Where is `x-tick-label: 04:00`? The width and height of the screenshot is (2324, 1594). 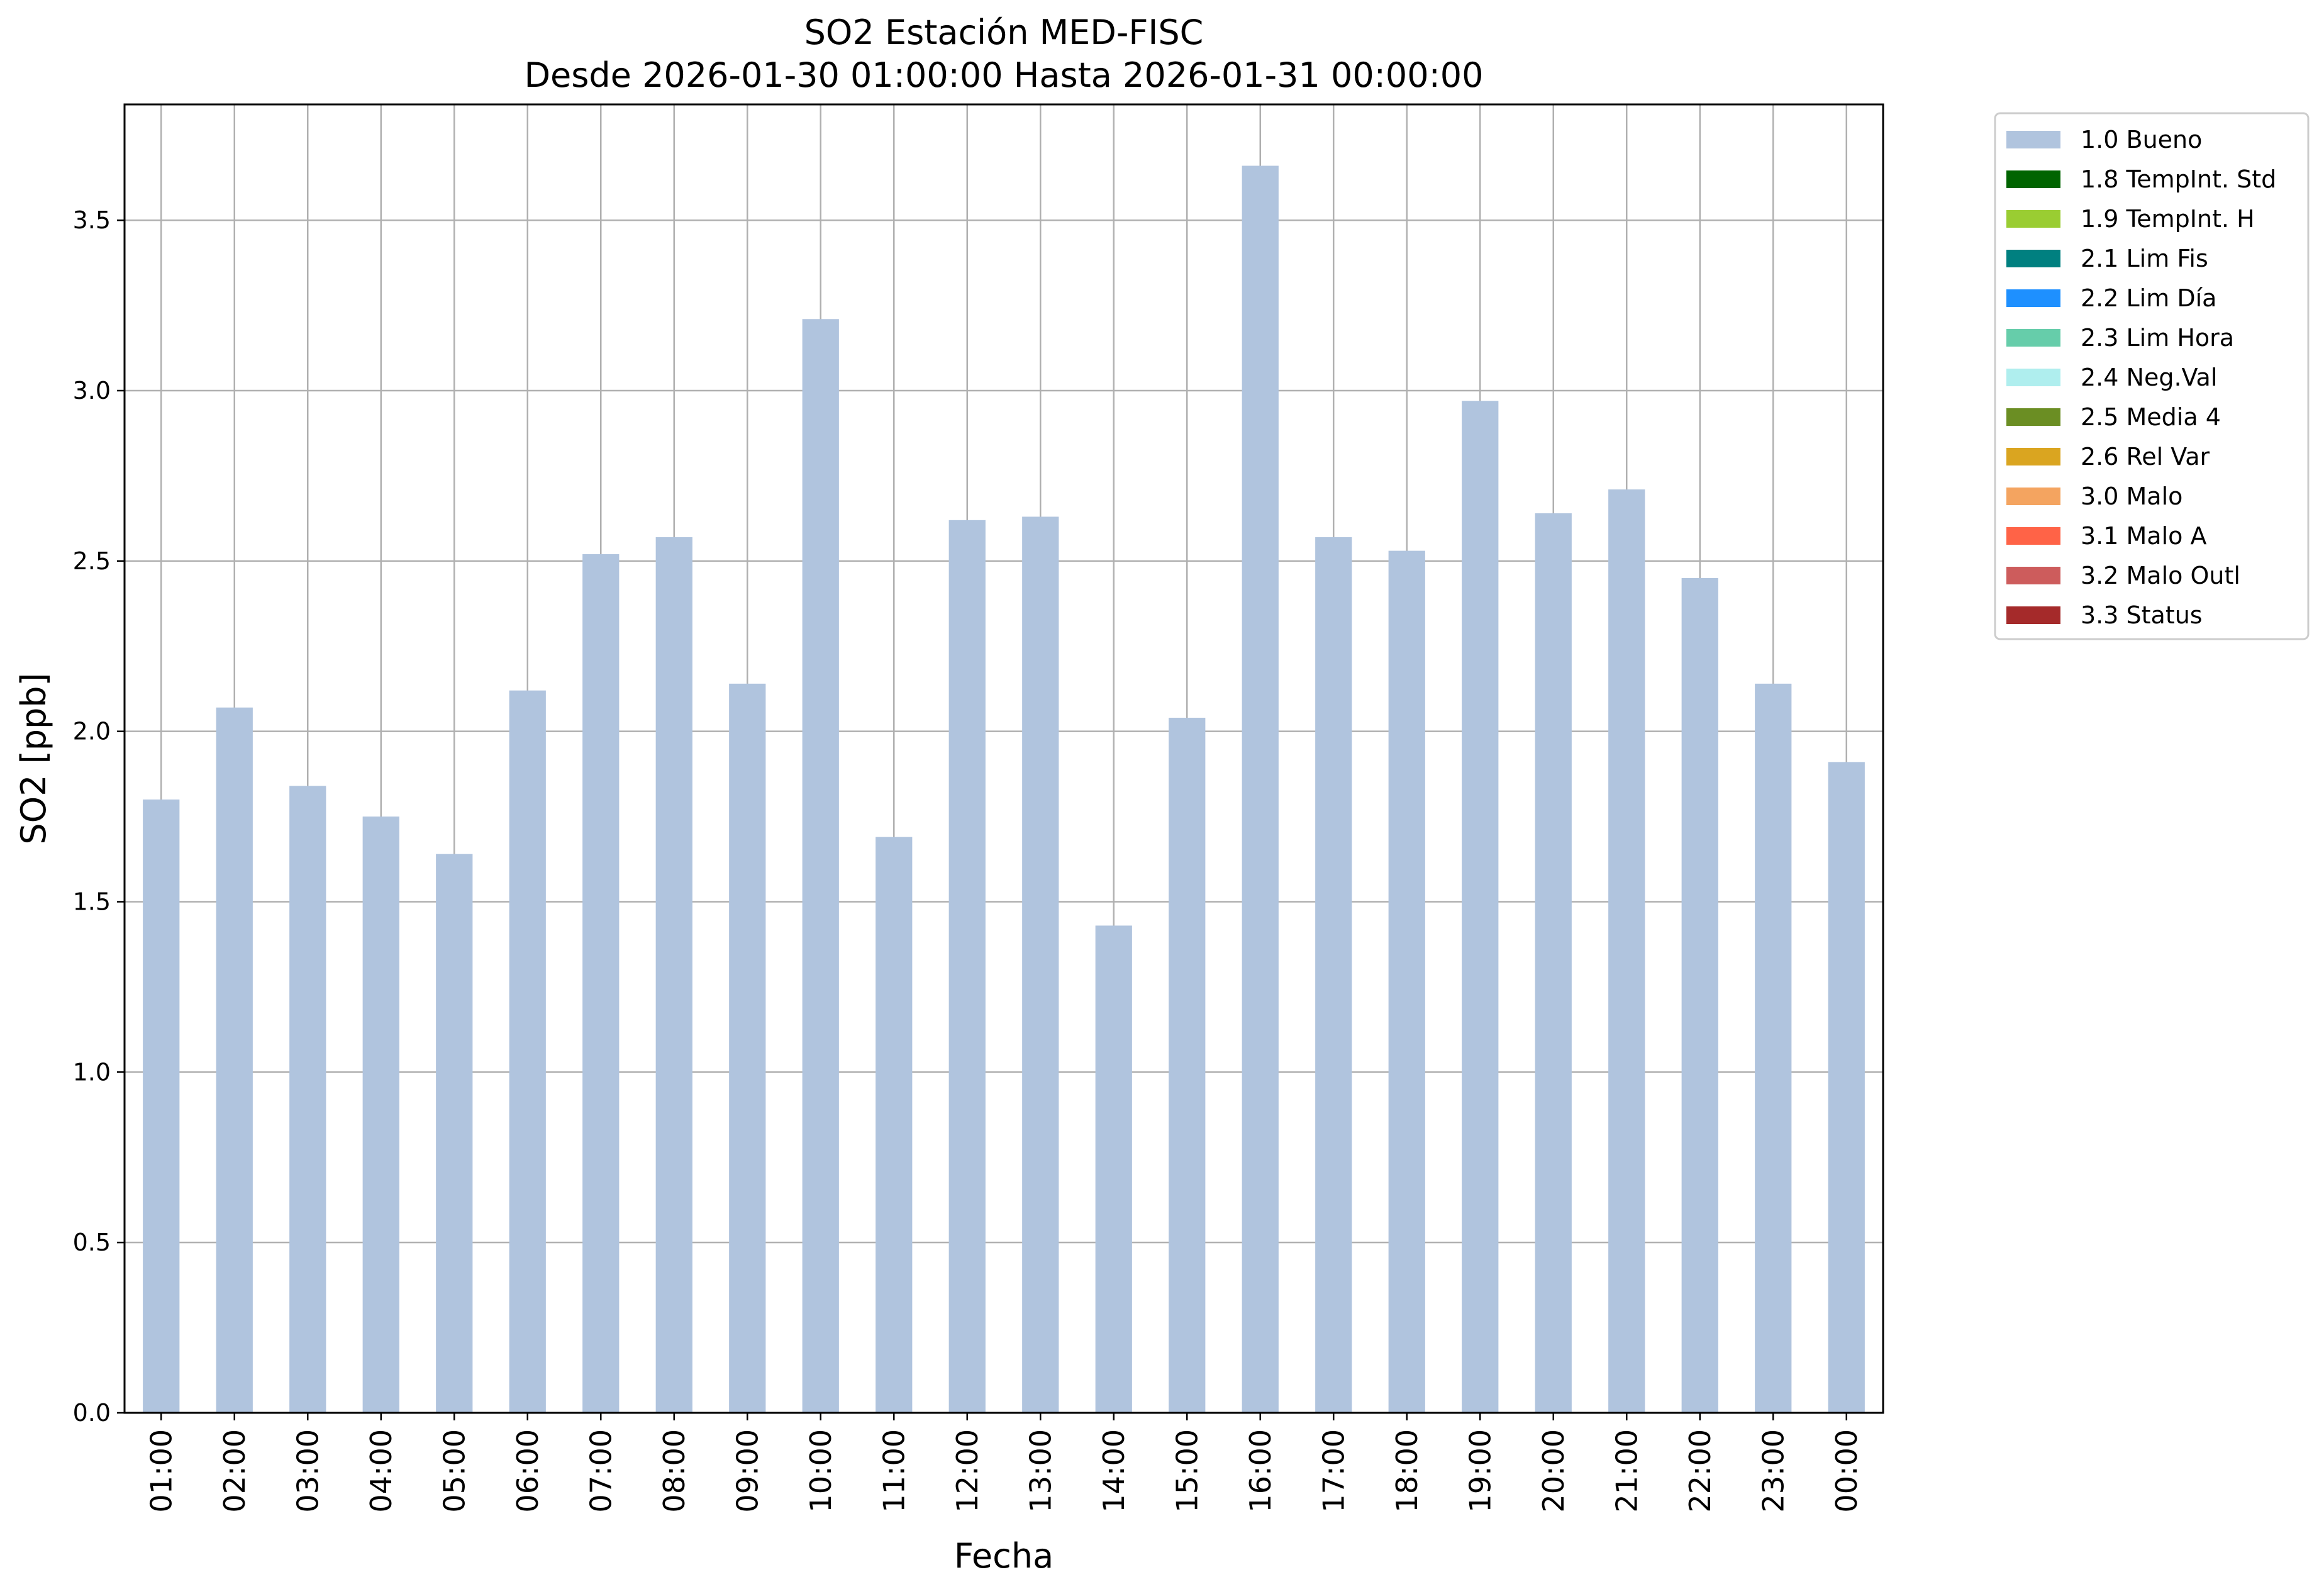 x-tick-label: 04:00 is located at coordinates (381, 1471).